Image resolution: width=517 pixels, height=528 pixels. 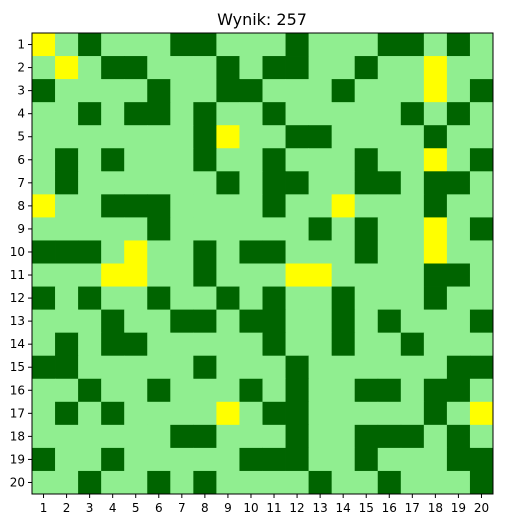 What do you see at coordinates (21, 68) in the screenshot?
I see `y-tick-label: 2` at bounding box center [21, 68].